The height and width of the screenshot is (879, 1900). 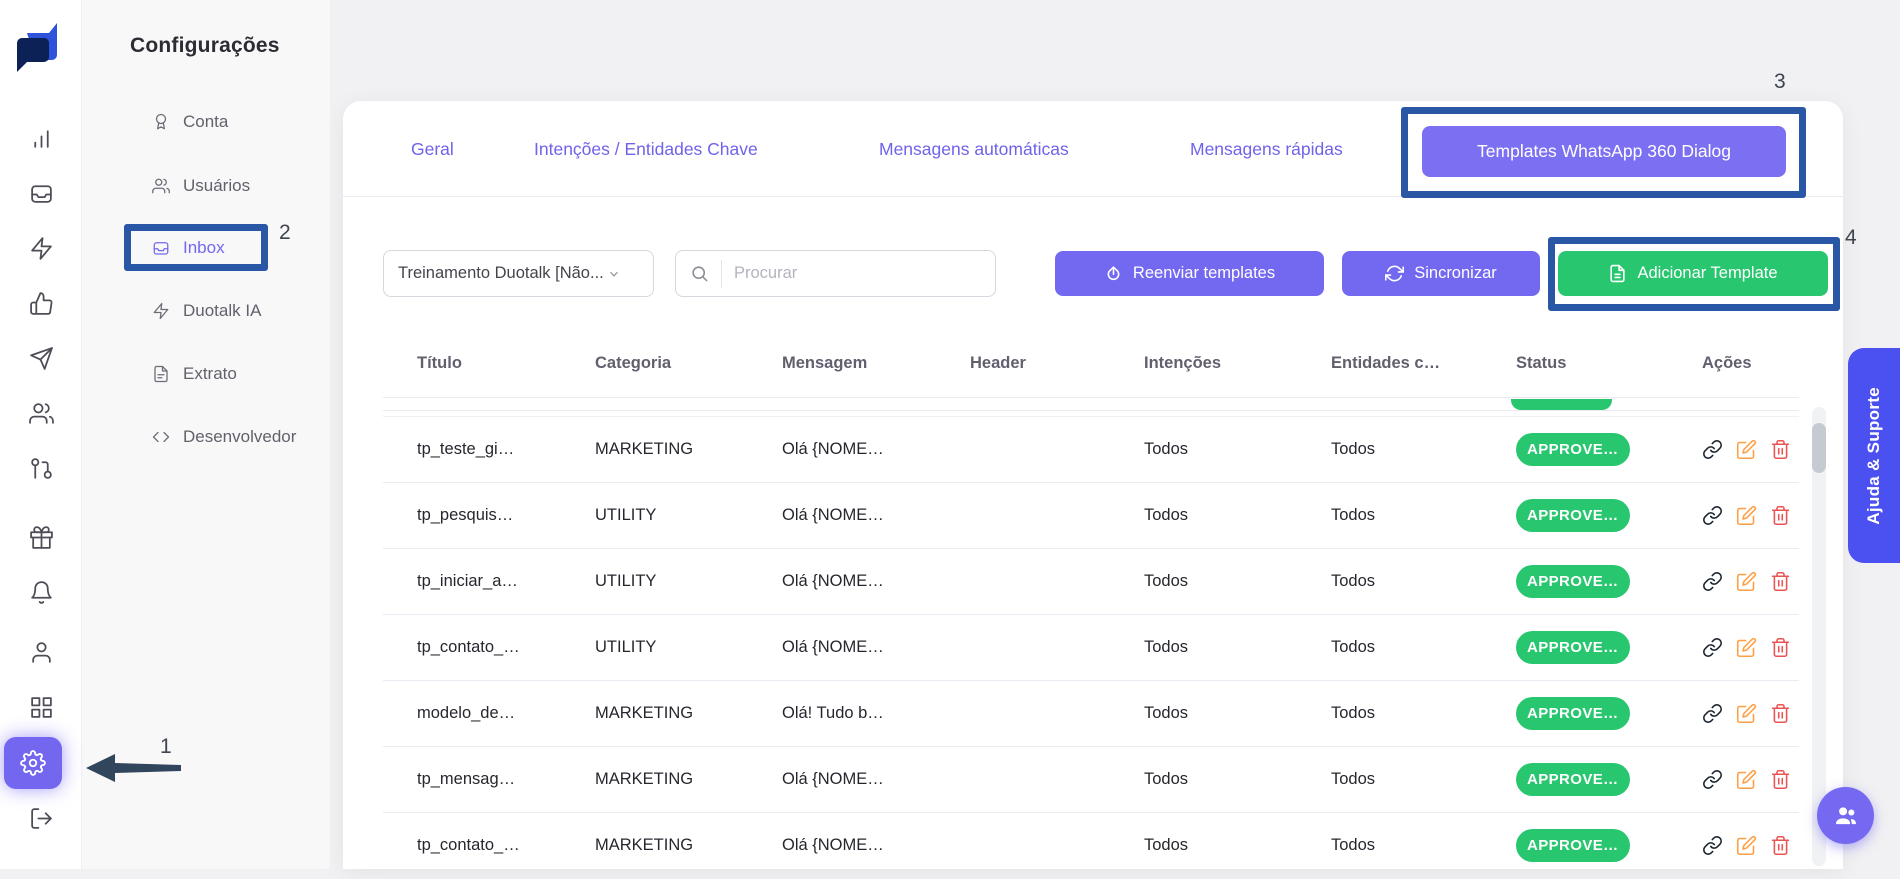 I want to click on sidebar-item-inbox: Inbox, so click(x=188, y=248).